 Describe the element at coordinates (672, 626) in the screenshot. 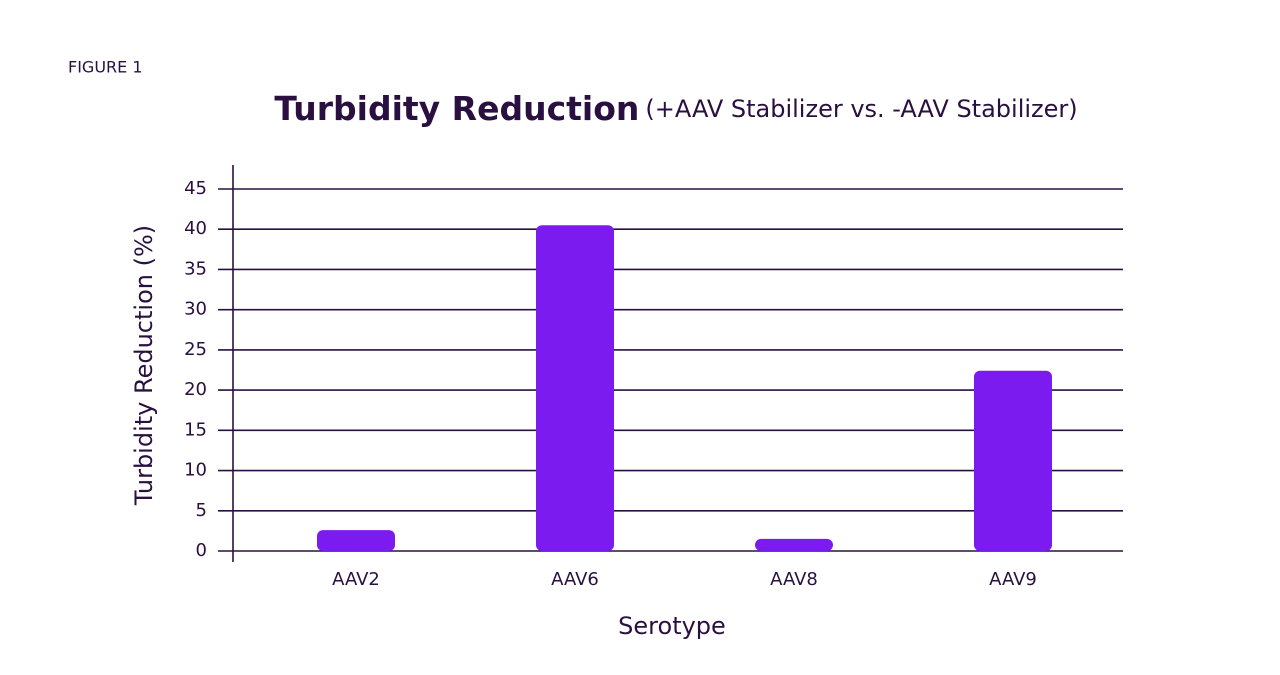

I see `x-axis-label: Serotype` at that location.